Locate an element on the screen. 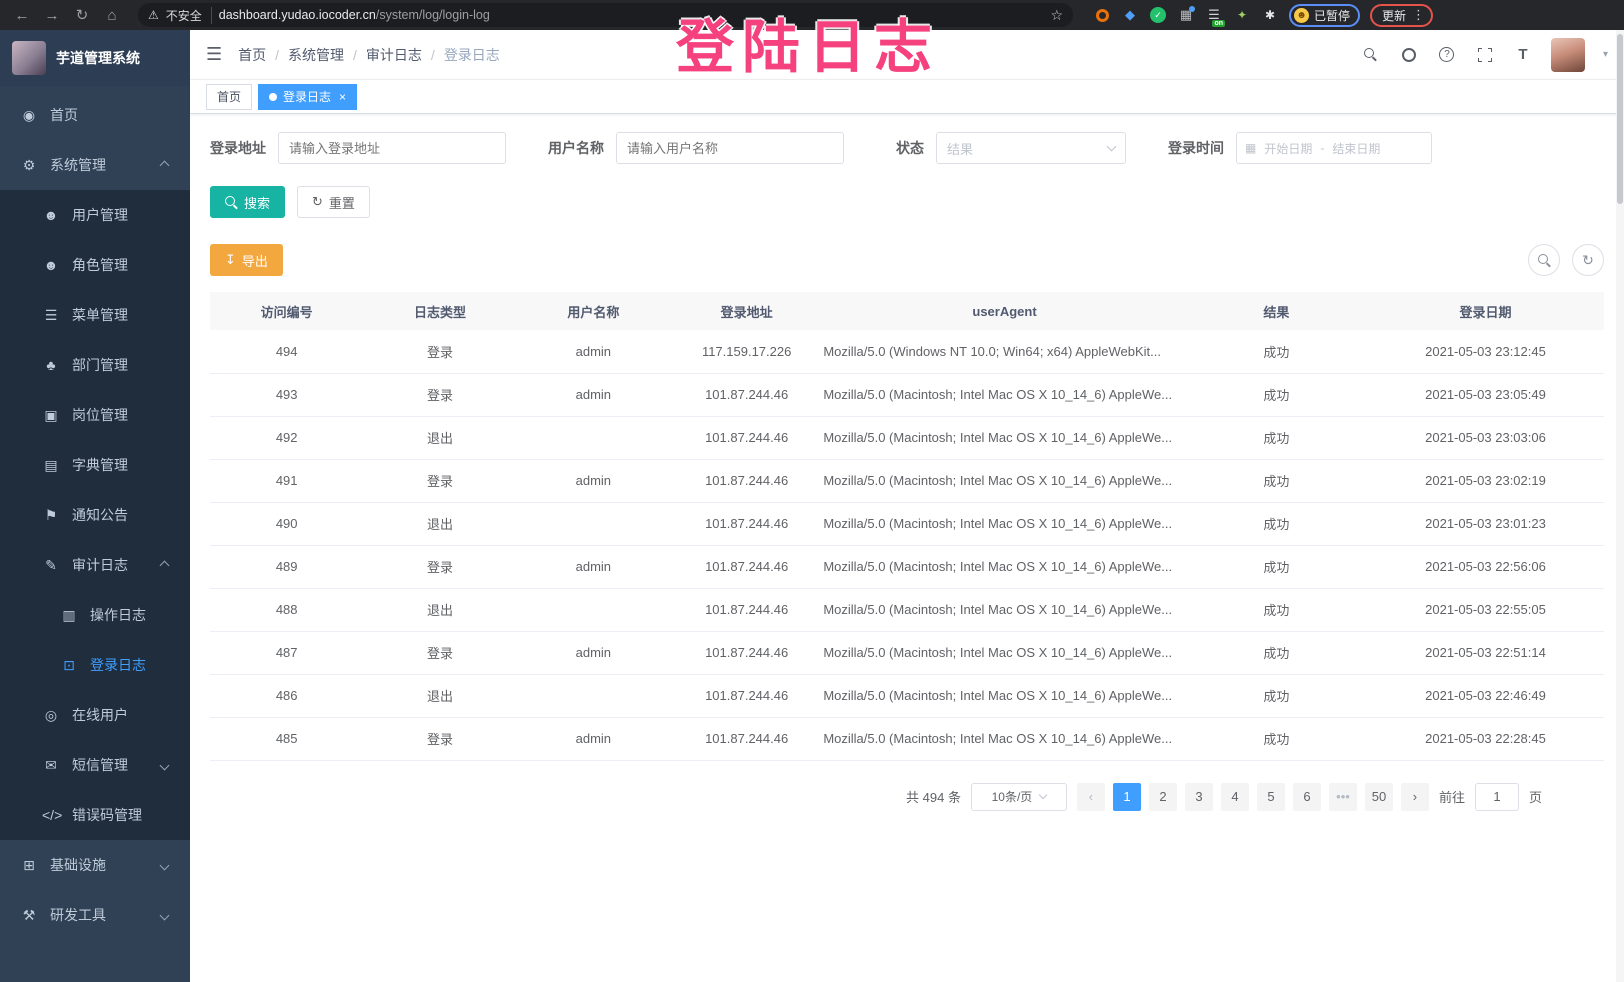  scrollbar-thumb is located at coordinates (1620, 119).